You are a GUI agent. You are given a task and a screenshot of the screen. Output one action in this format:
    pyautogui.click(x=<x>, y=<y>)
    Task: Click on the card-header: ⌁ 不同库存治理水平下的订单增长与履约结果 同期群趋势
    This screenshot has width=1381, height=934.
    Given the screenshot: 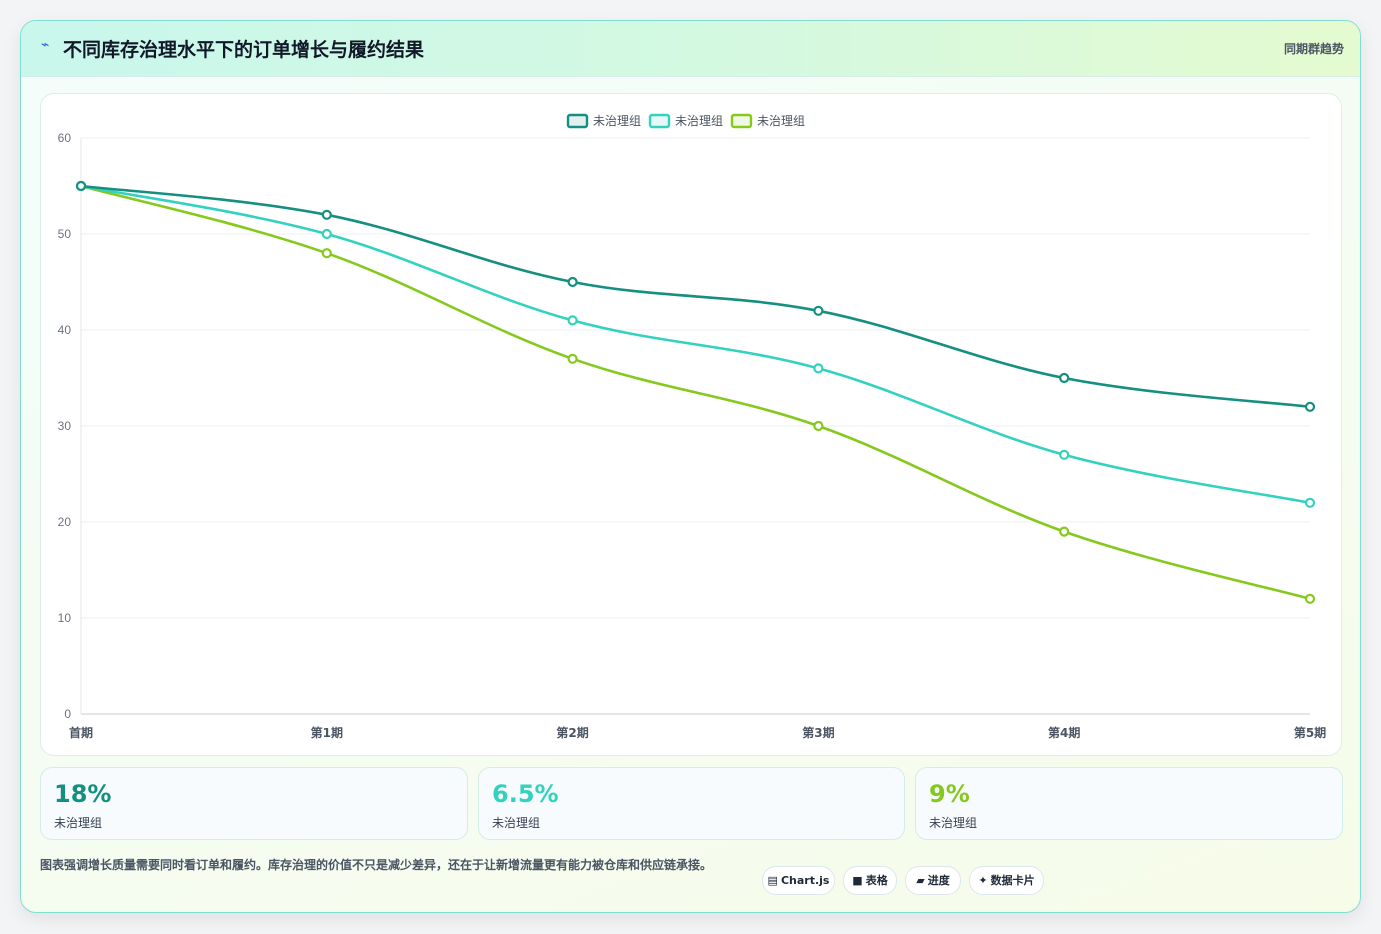 What is the action you would take?
    pyautogui.click(x=690, y=49)
    